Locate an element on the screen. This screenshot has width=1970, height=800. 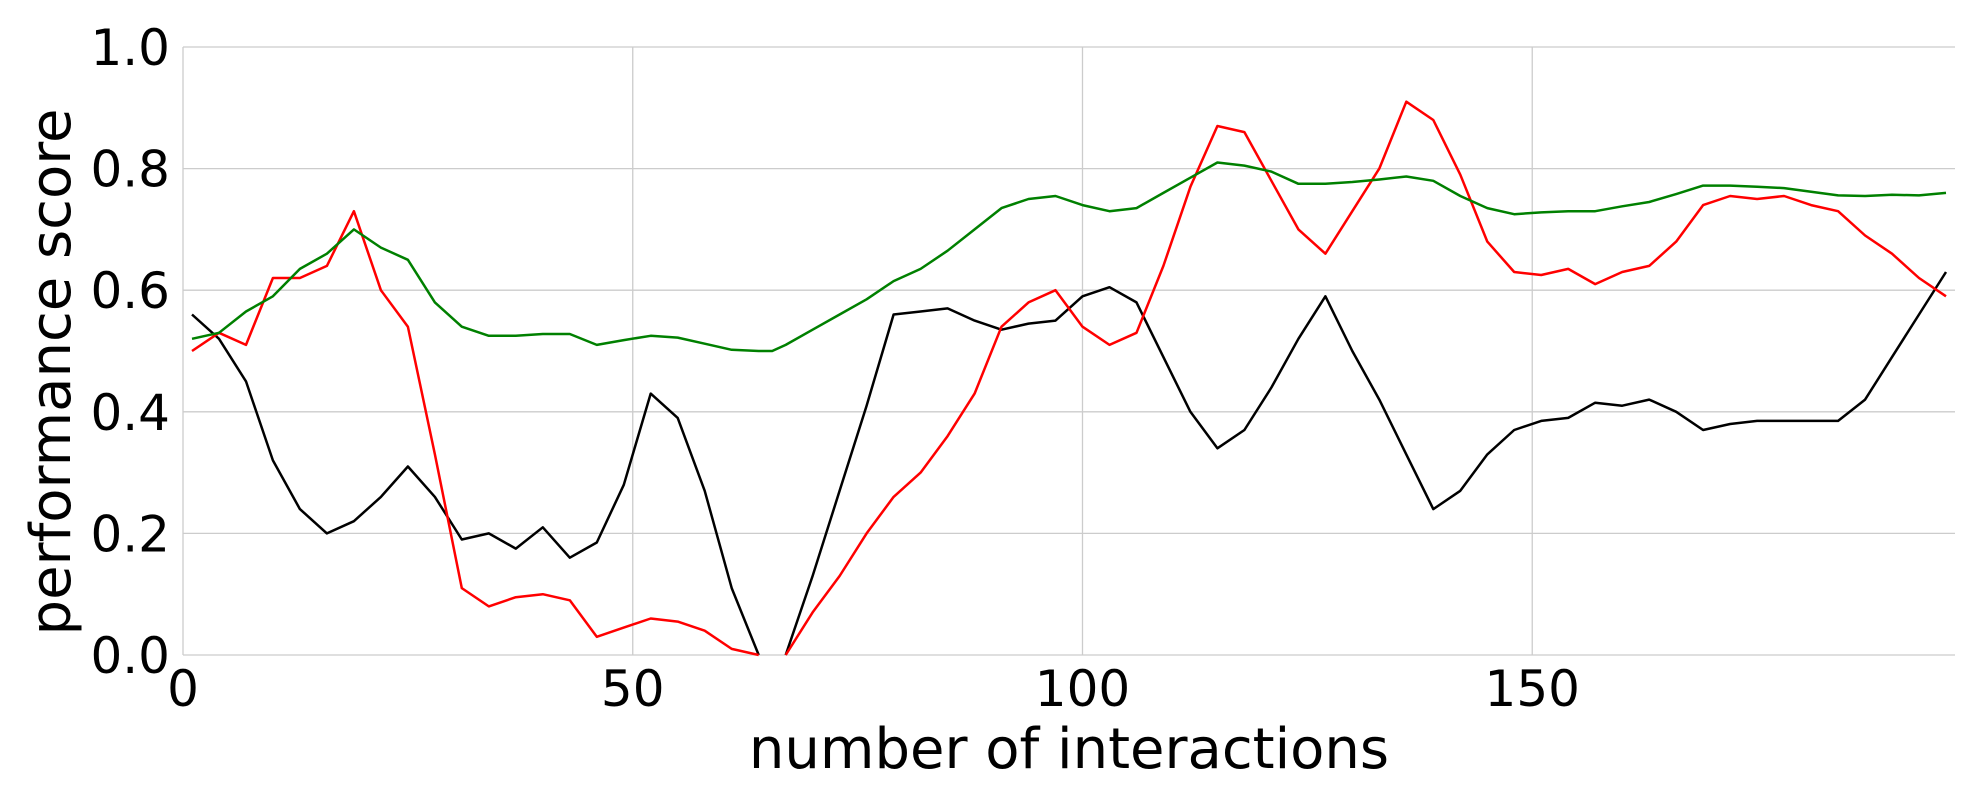
x-tick-label: 0 is located at coordinates (183, 689).